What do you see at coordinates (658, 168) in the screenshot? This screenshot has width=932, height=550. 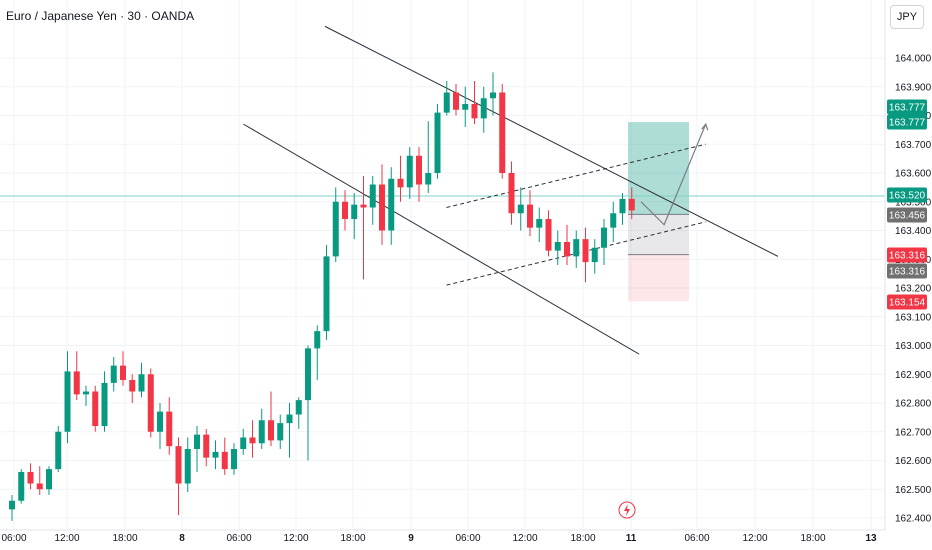 I see `profit-zone` at bounding box center [658, 168].